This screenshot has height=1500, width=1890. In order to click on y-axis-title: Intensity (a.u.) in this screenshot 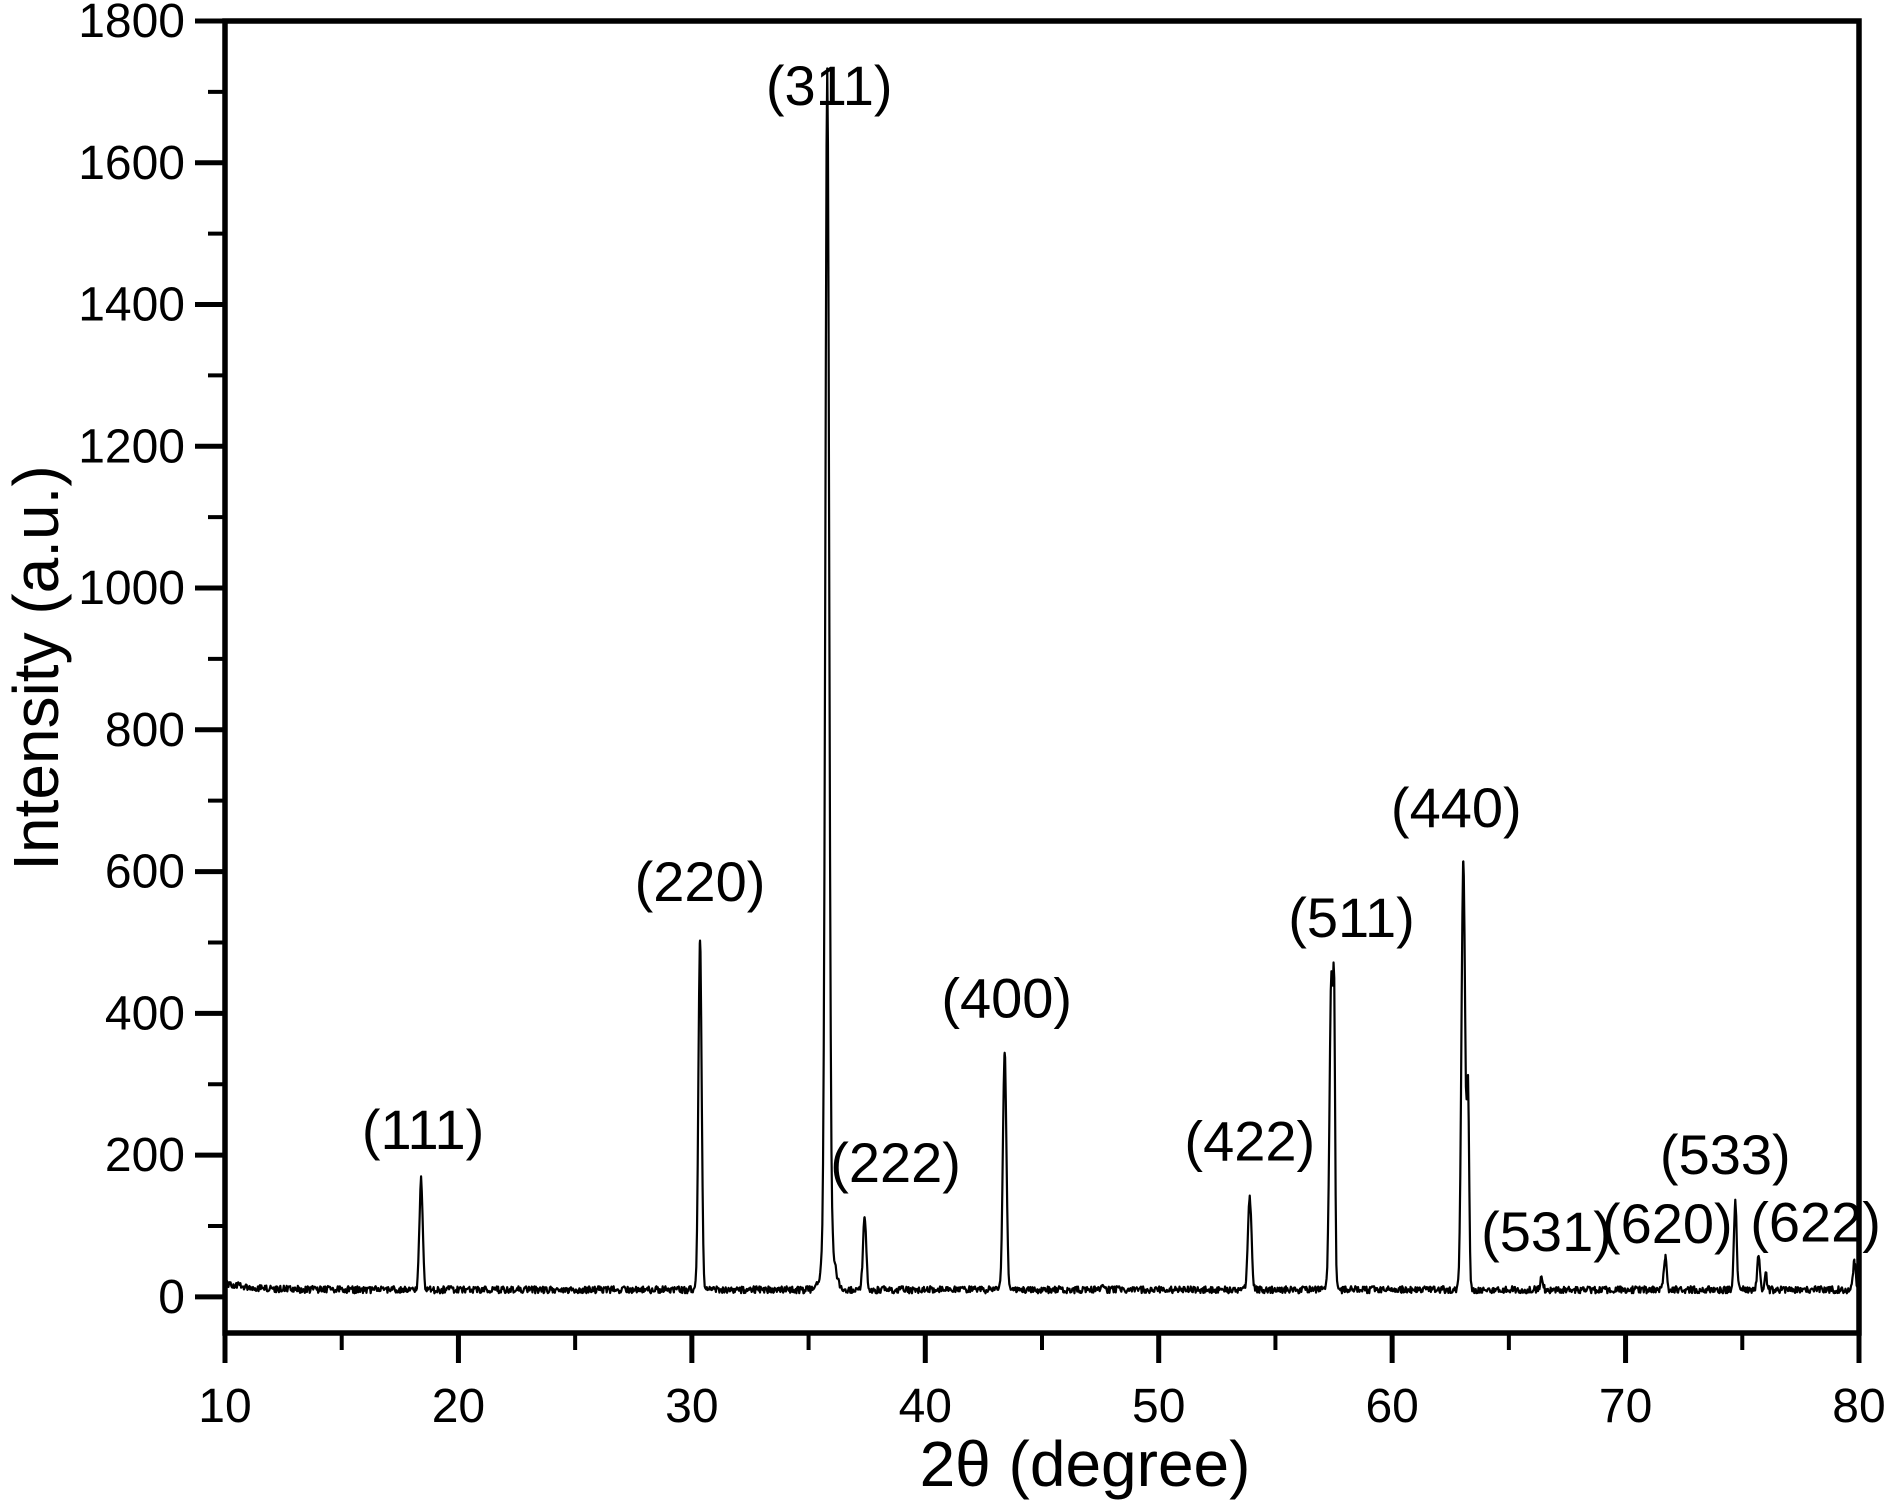, I will do `click(36, 668)`.